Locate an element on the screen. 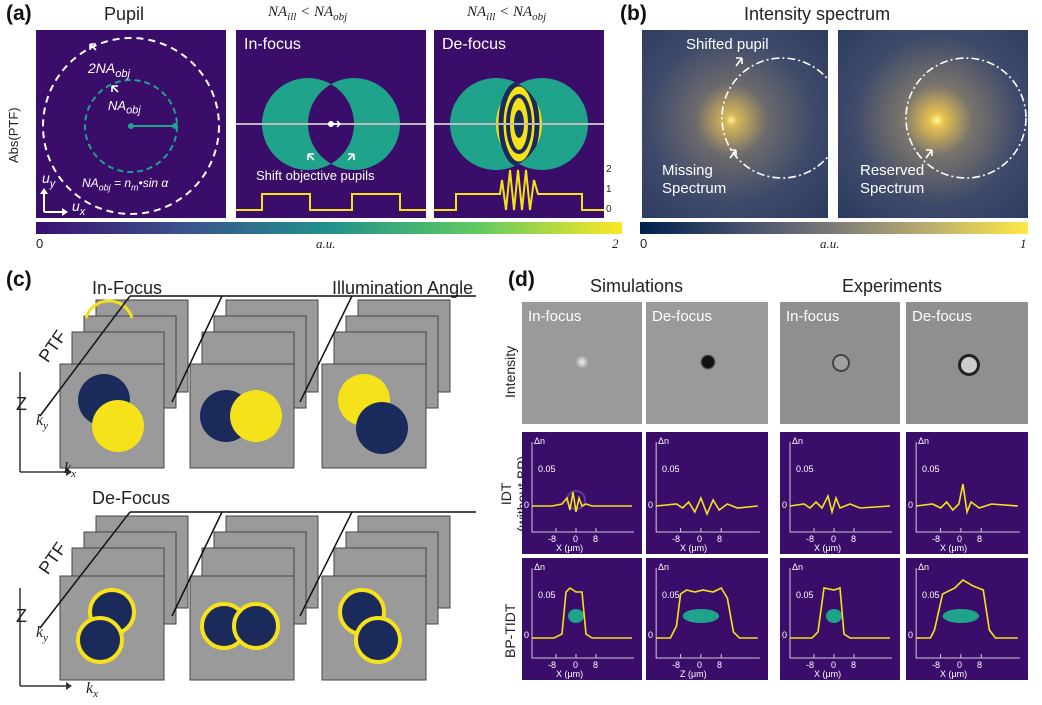 The width and height of the screenshot is (1042, 705). idt-exp-infocus: Δn 0.05 0 -8 0 8 X (μm) is located at coordinates (840, 493).